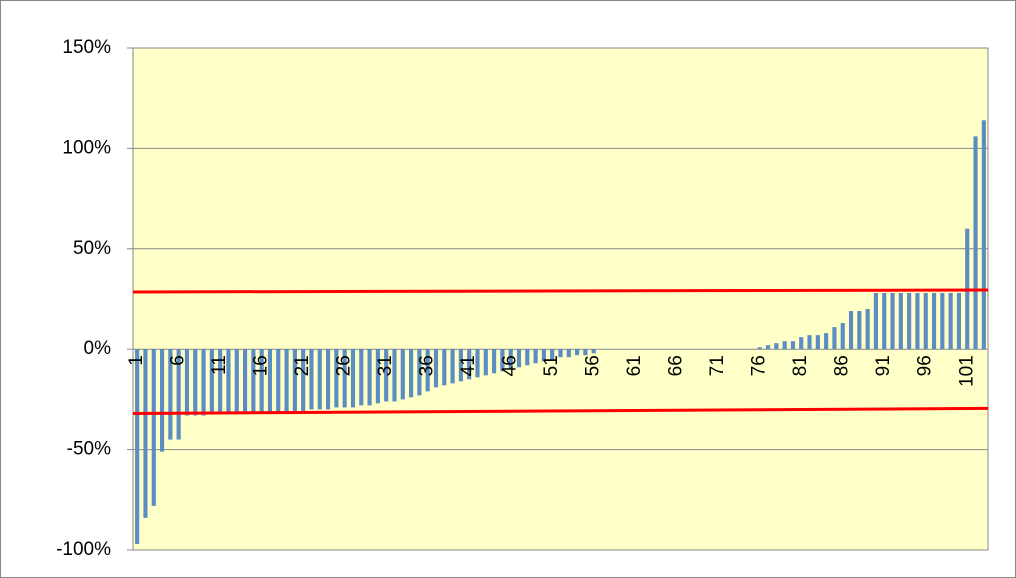 The image size is (1016, 578). I want to click on x-tick-label: 1, so click(136, 360).